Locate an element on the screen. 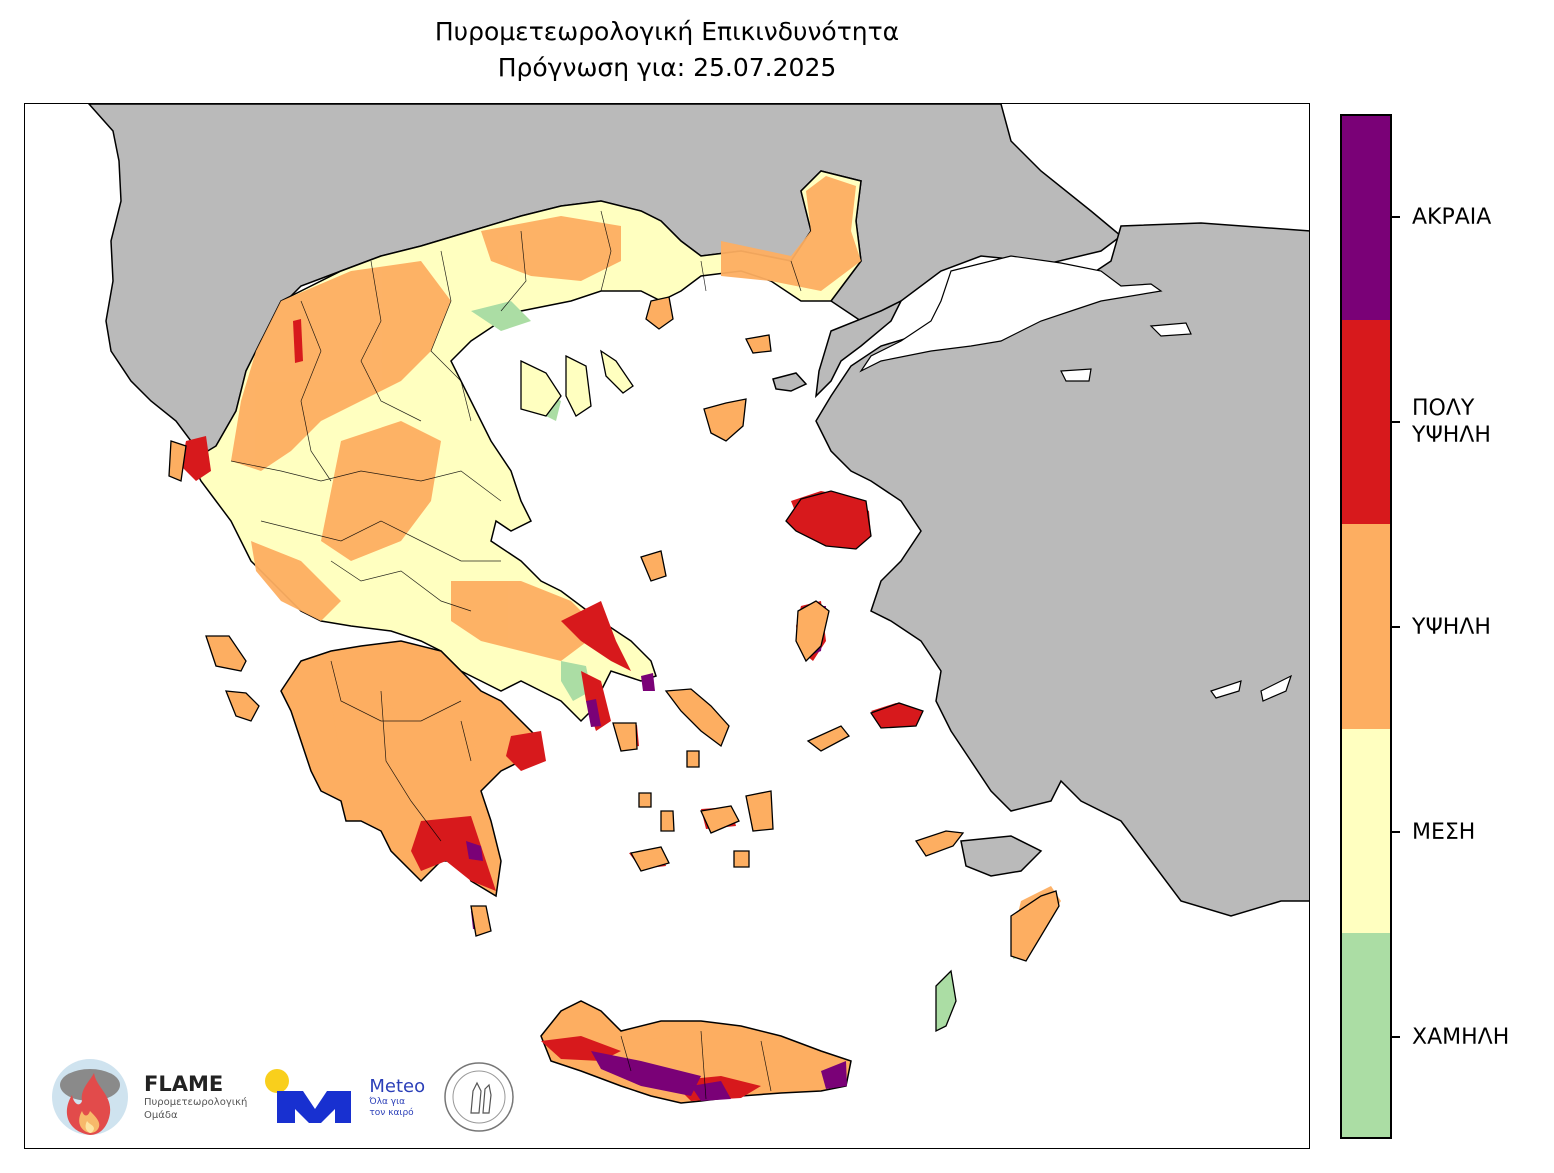 This screenshot has height=1173, width=1554. observatory-seal-icon is located at coordinates (479, 1097).